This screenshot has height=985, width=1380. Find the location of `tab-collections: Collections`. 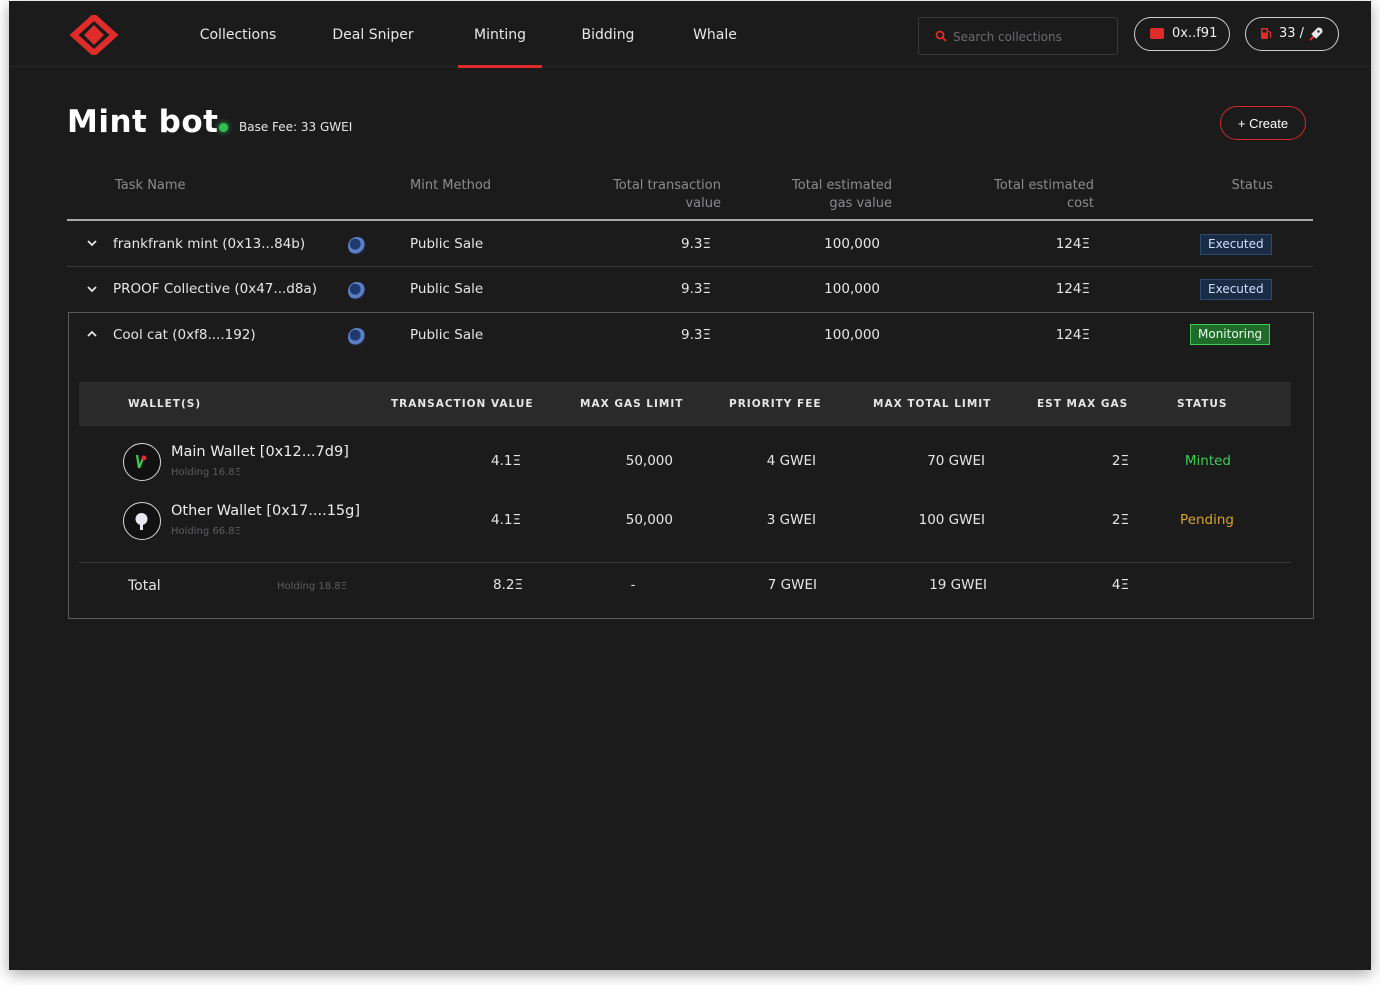

tab-collections: Collections is located at coordinates (238, 35).